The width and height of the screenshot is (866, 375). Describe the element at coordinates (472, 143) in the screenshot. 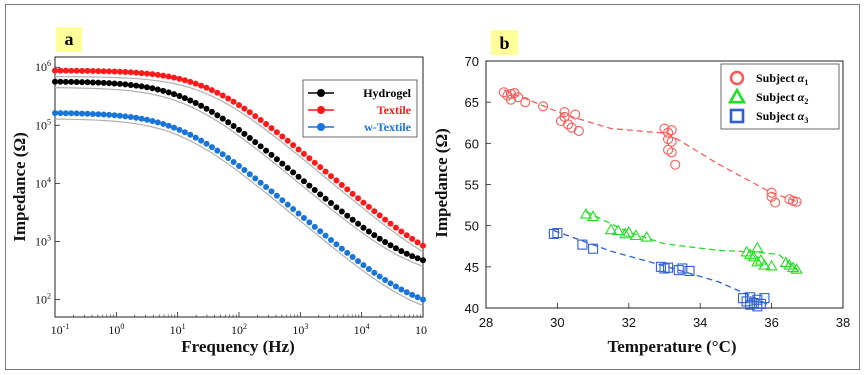

I see `y-tick-label: 60` at that location.